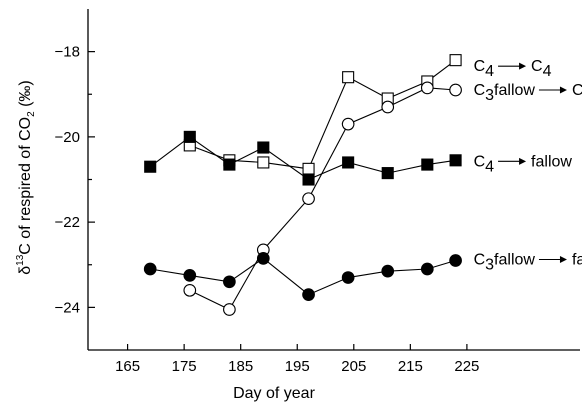 Image resolution: width=582 pixels, height=406 pixels. What do you see at coordinates (274, 393) in the screenshot?
I see `x-axis-title: Day of year` at bounding box center [274, 393].